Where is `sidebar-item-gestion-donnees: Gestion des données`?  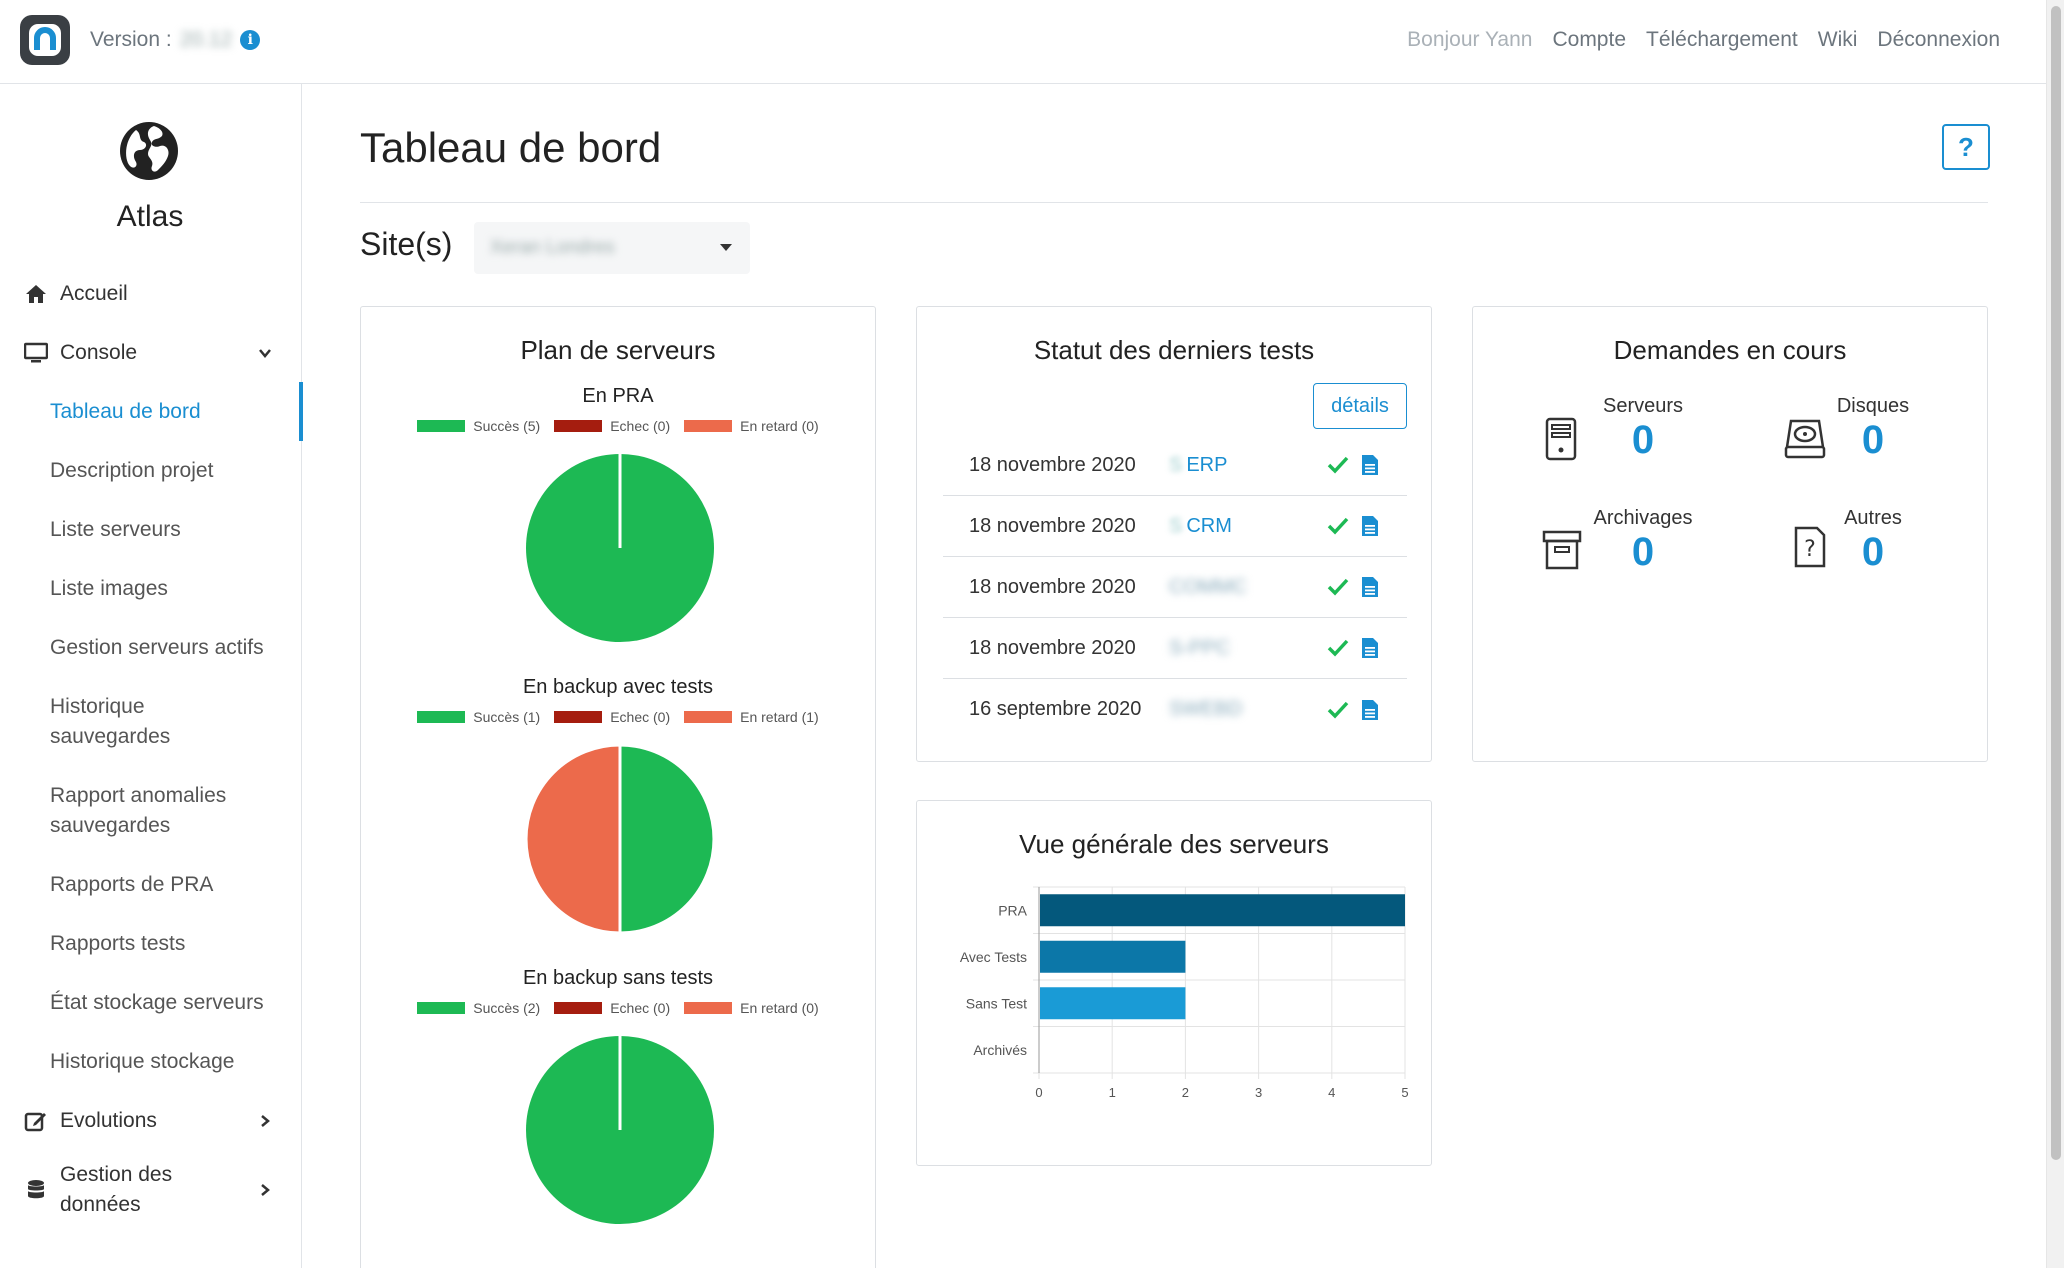 sidebar-item-gestion-donnees: Gestion des données is located at coordinates (151, 1190).